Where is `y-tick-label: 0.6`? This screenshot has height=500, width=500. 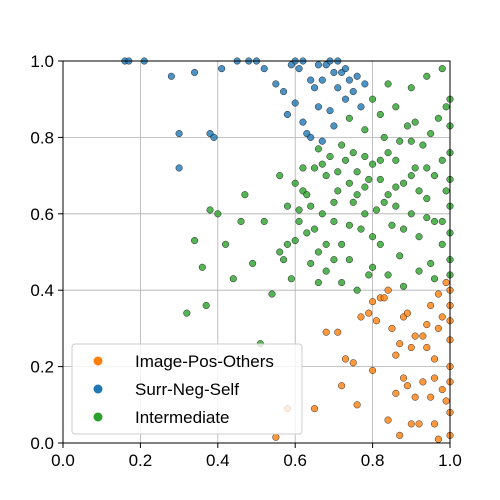 y-tick-label: 0.6 is located at coordinates (42, 214).